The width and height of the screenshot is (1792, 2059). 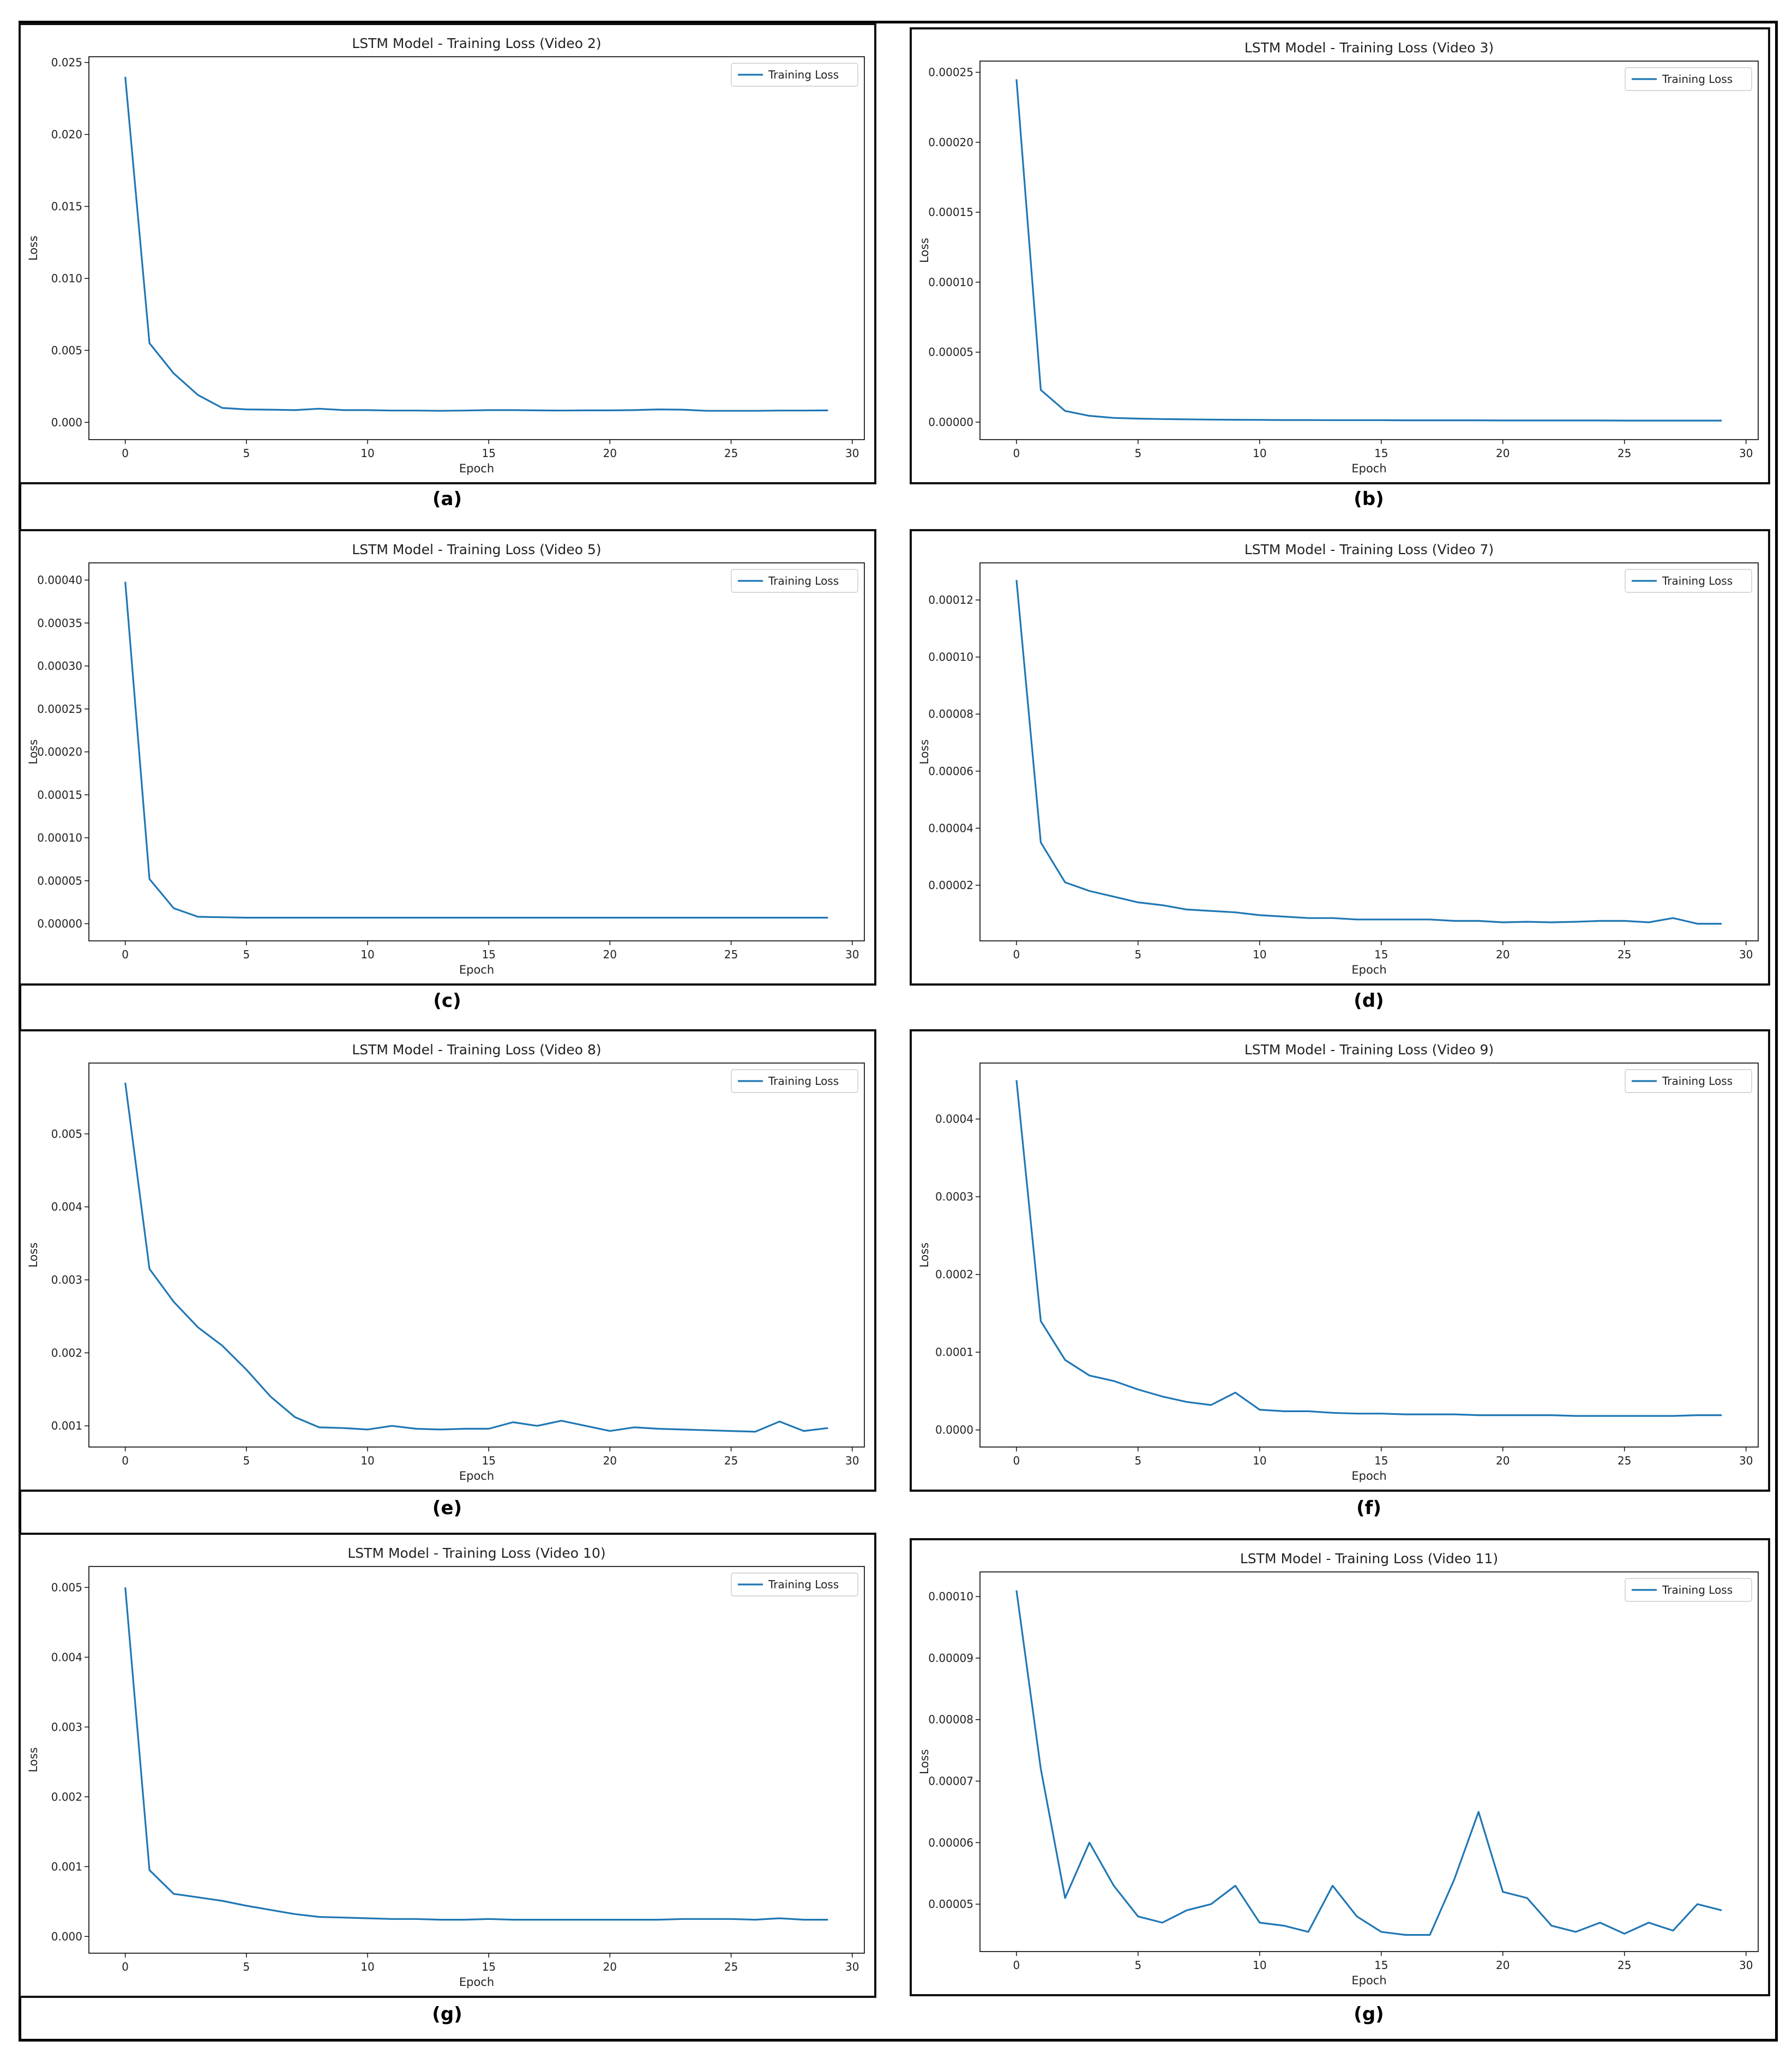 What do you see at coordinates (59, 581) in the screenshot?
I see `y-tick-label: 0.00040` at bounding box center [59, 581].